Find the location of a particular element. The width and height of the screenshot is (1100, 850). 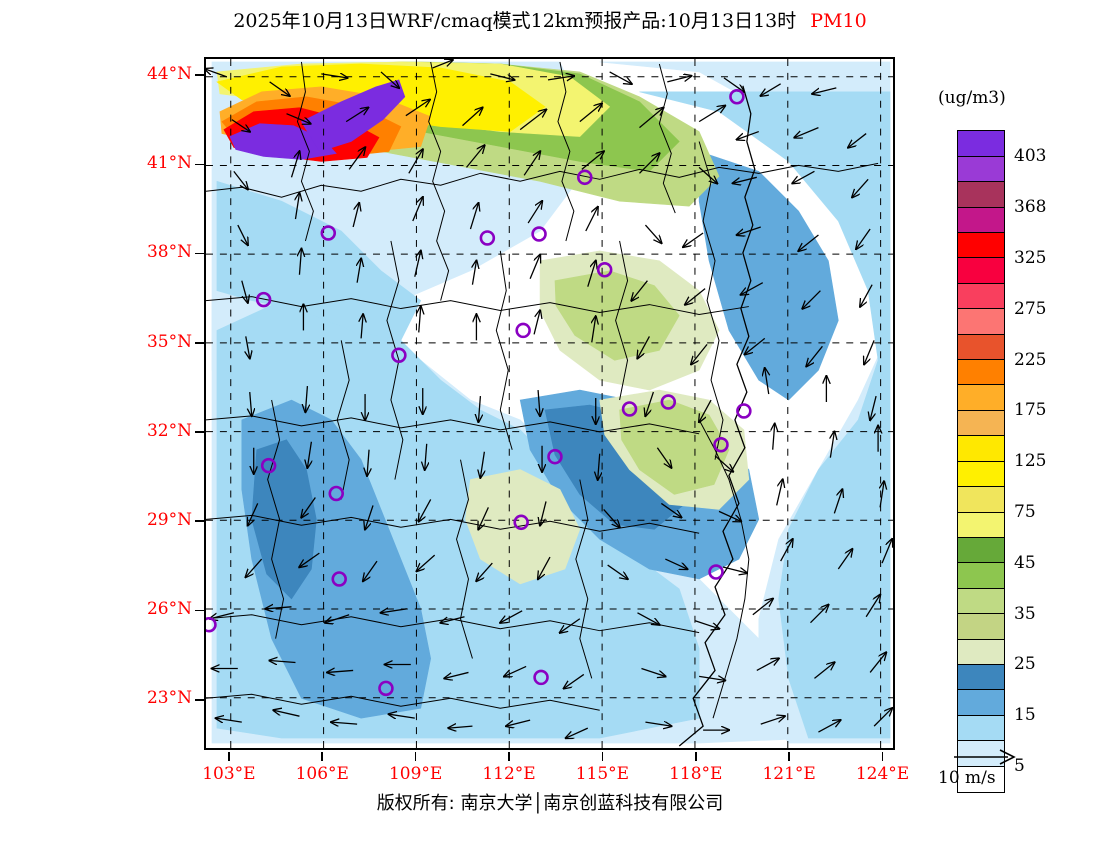

colorbar-tick-5: 5 is located at coordinates (1019, 766).